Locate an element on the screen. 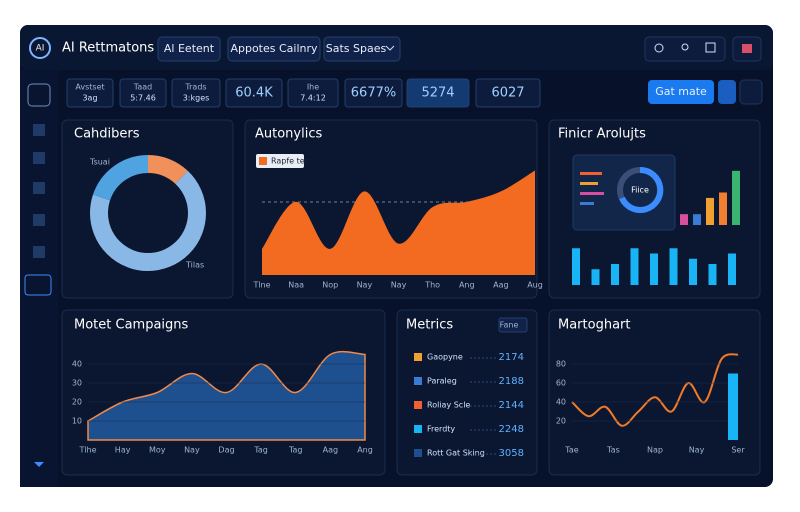 The width and height of the screenshot is (800, 512). stat-value: 3ag is located at coordinates (89, 98).